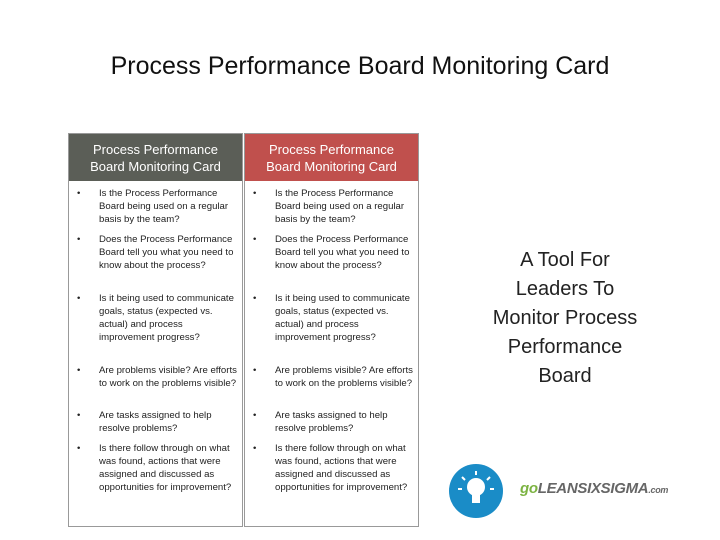 The image size is (720, 540). What do you see at coordinates (529, 488) in the screenshot?
I see `logo-go: go` at bounding box center [529, 488].